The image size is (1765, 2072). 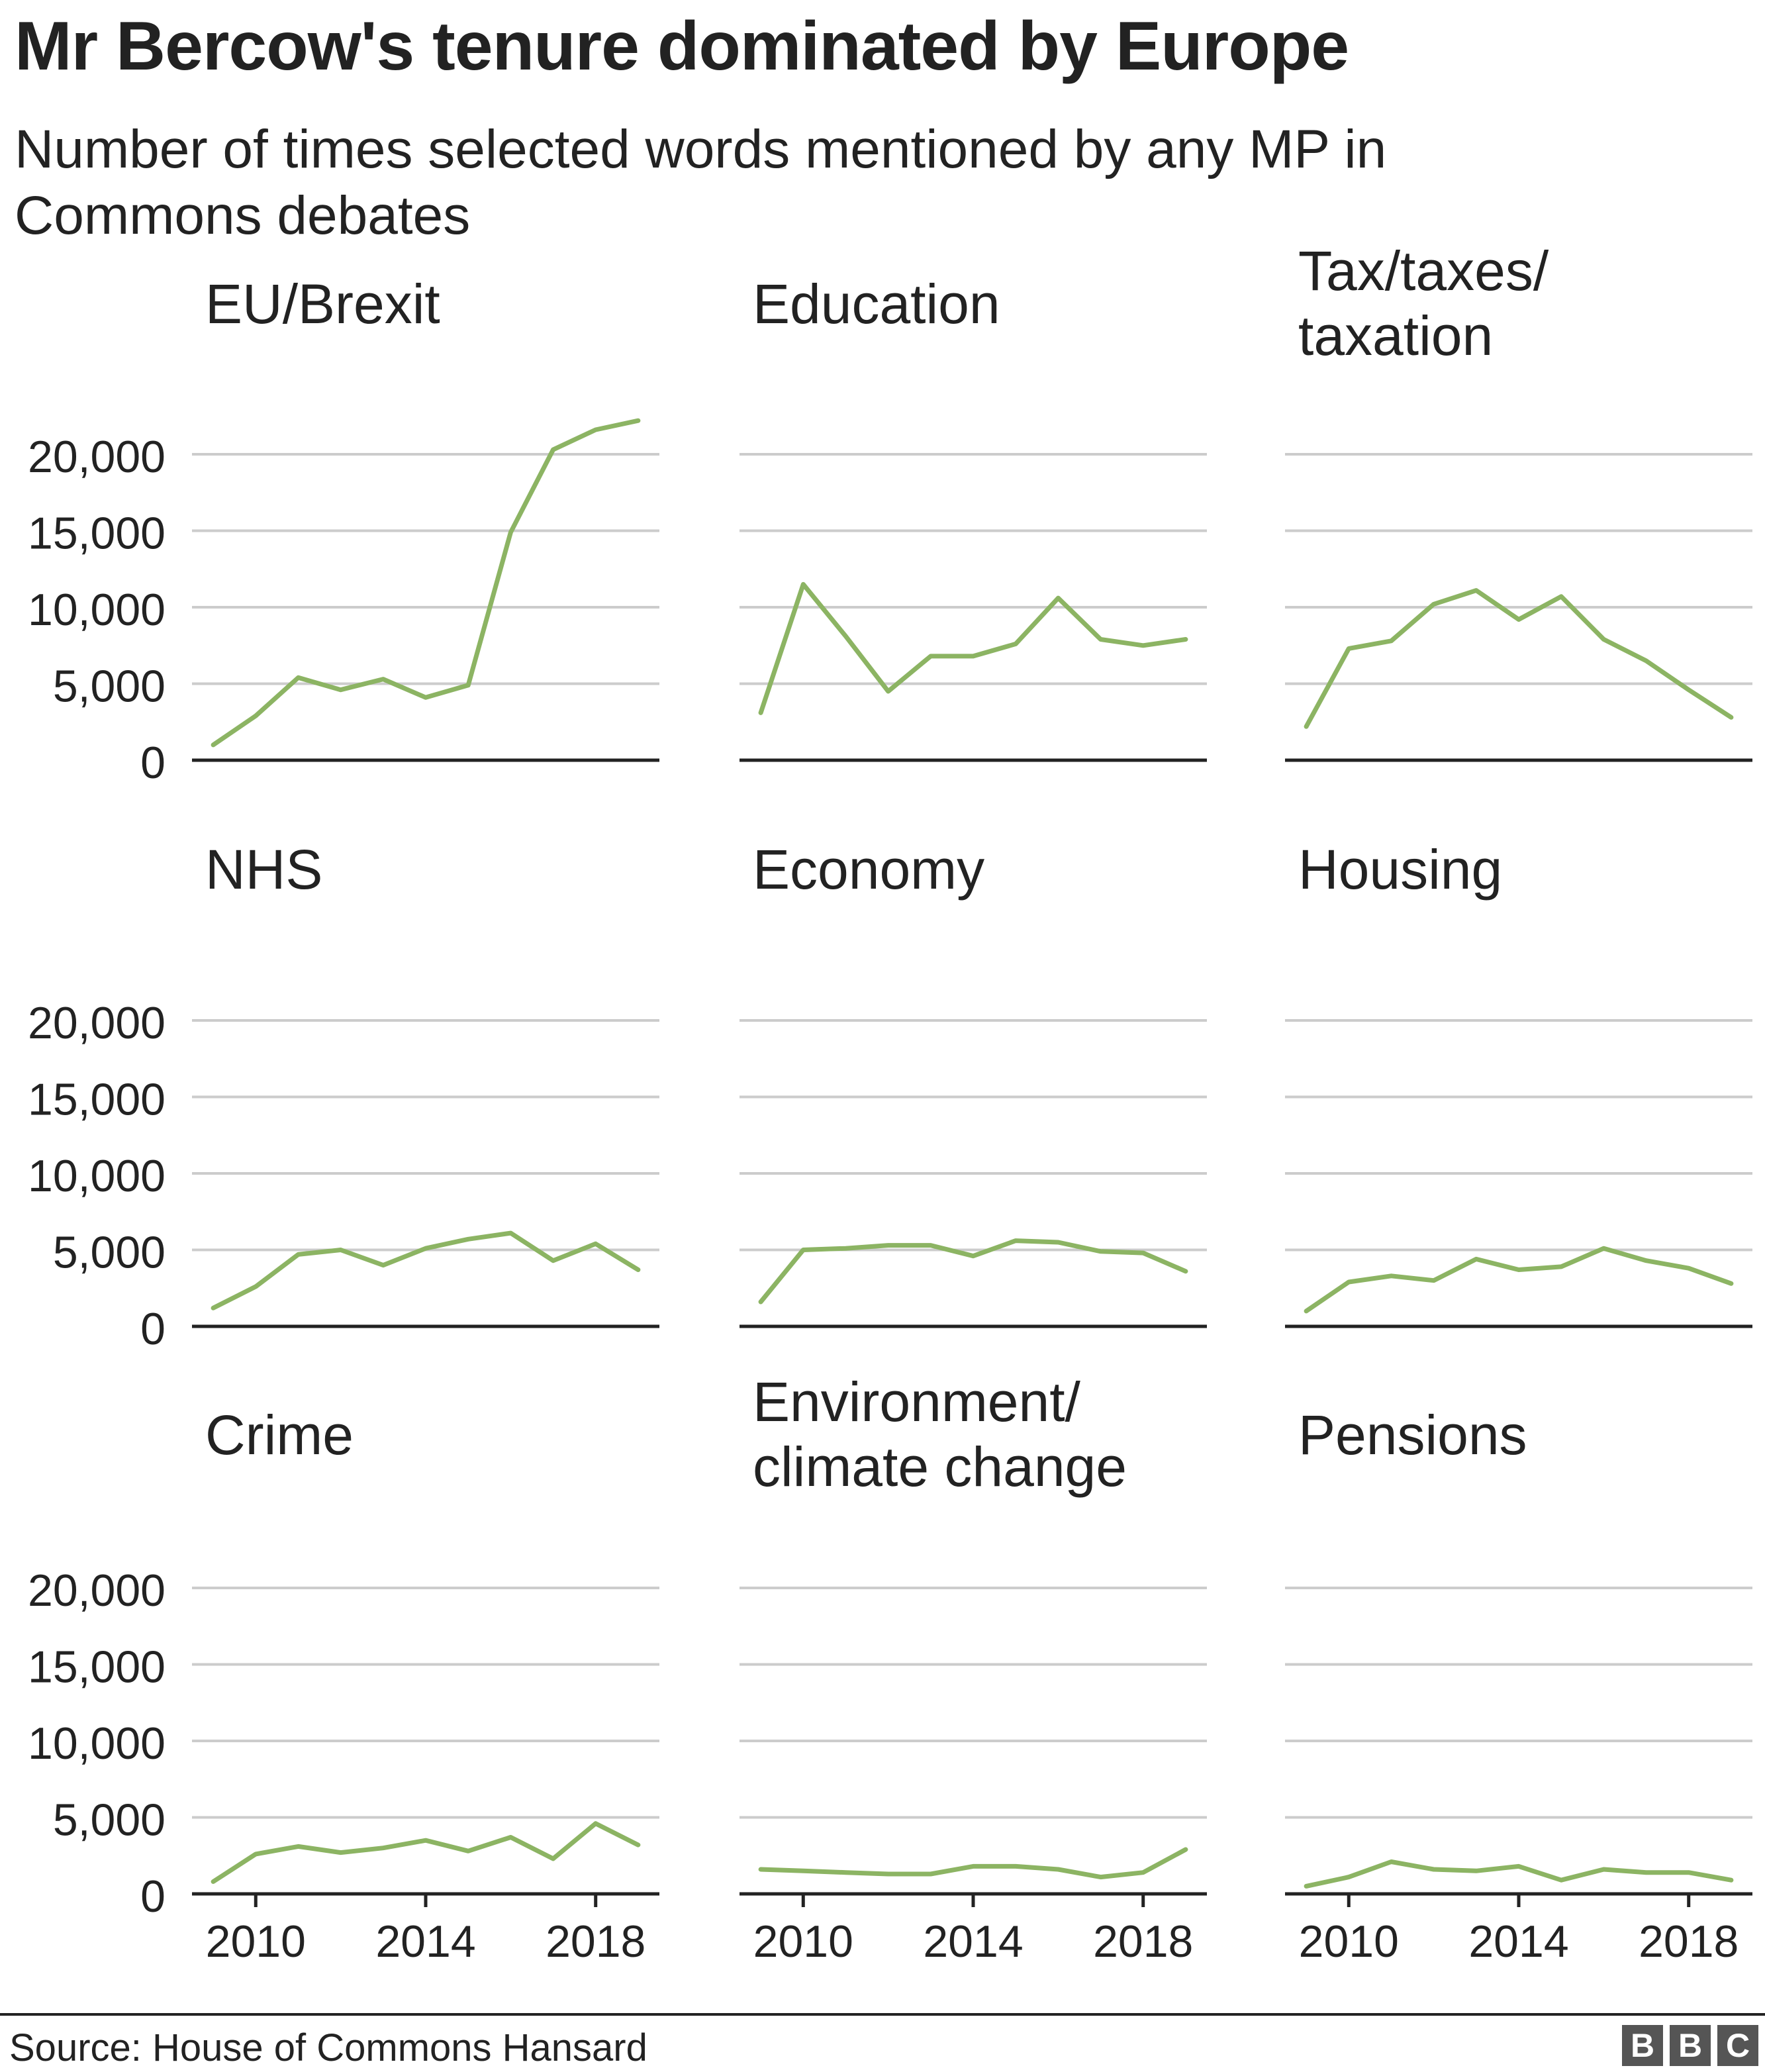 What do you see at coordinates (803, 1941) in the screenshot?
I see `x-tick-label-environment-climate-change-0: 2010` at bounding box center [803, 1941].